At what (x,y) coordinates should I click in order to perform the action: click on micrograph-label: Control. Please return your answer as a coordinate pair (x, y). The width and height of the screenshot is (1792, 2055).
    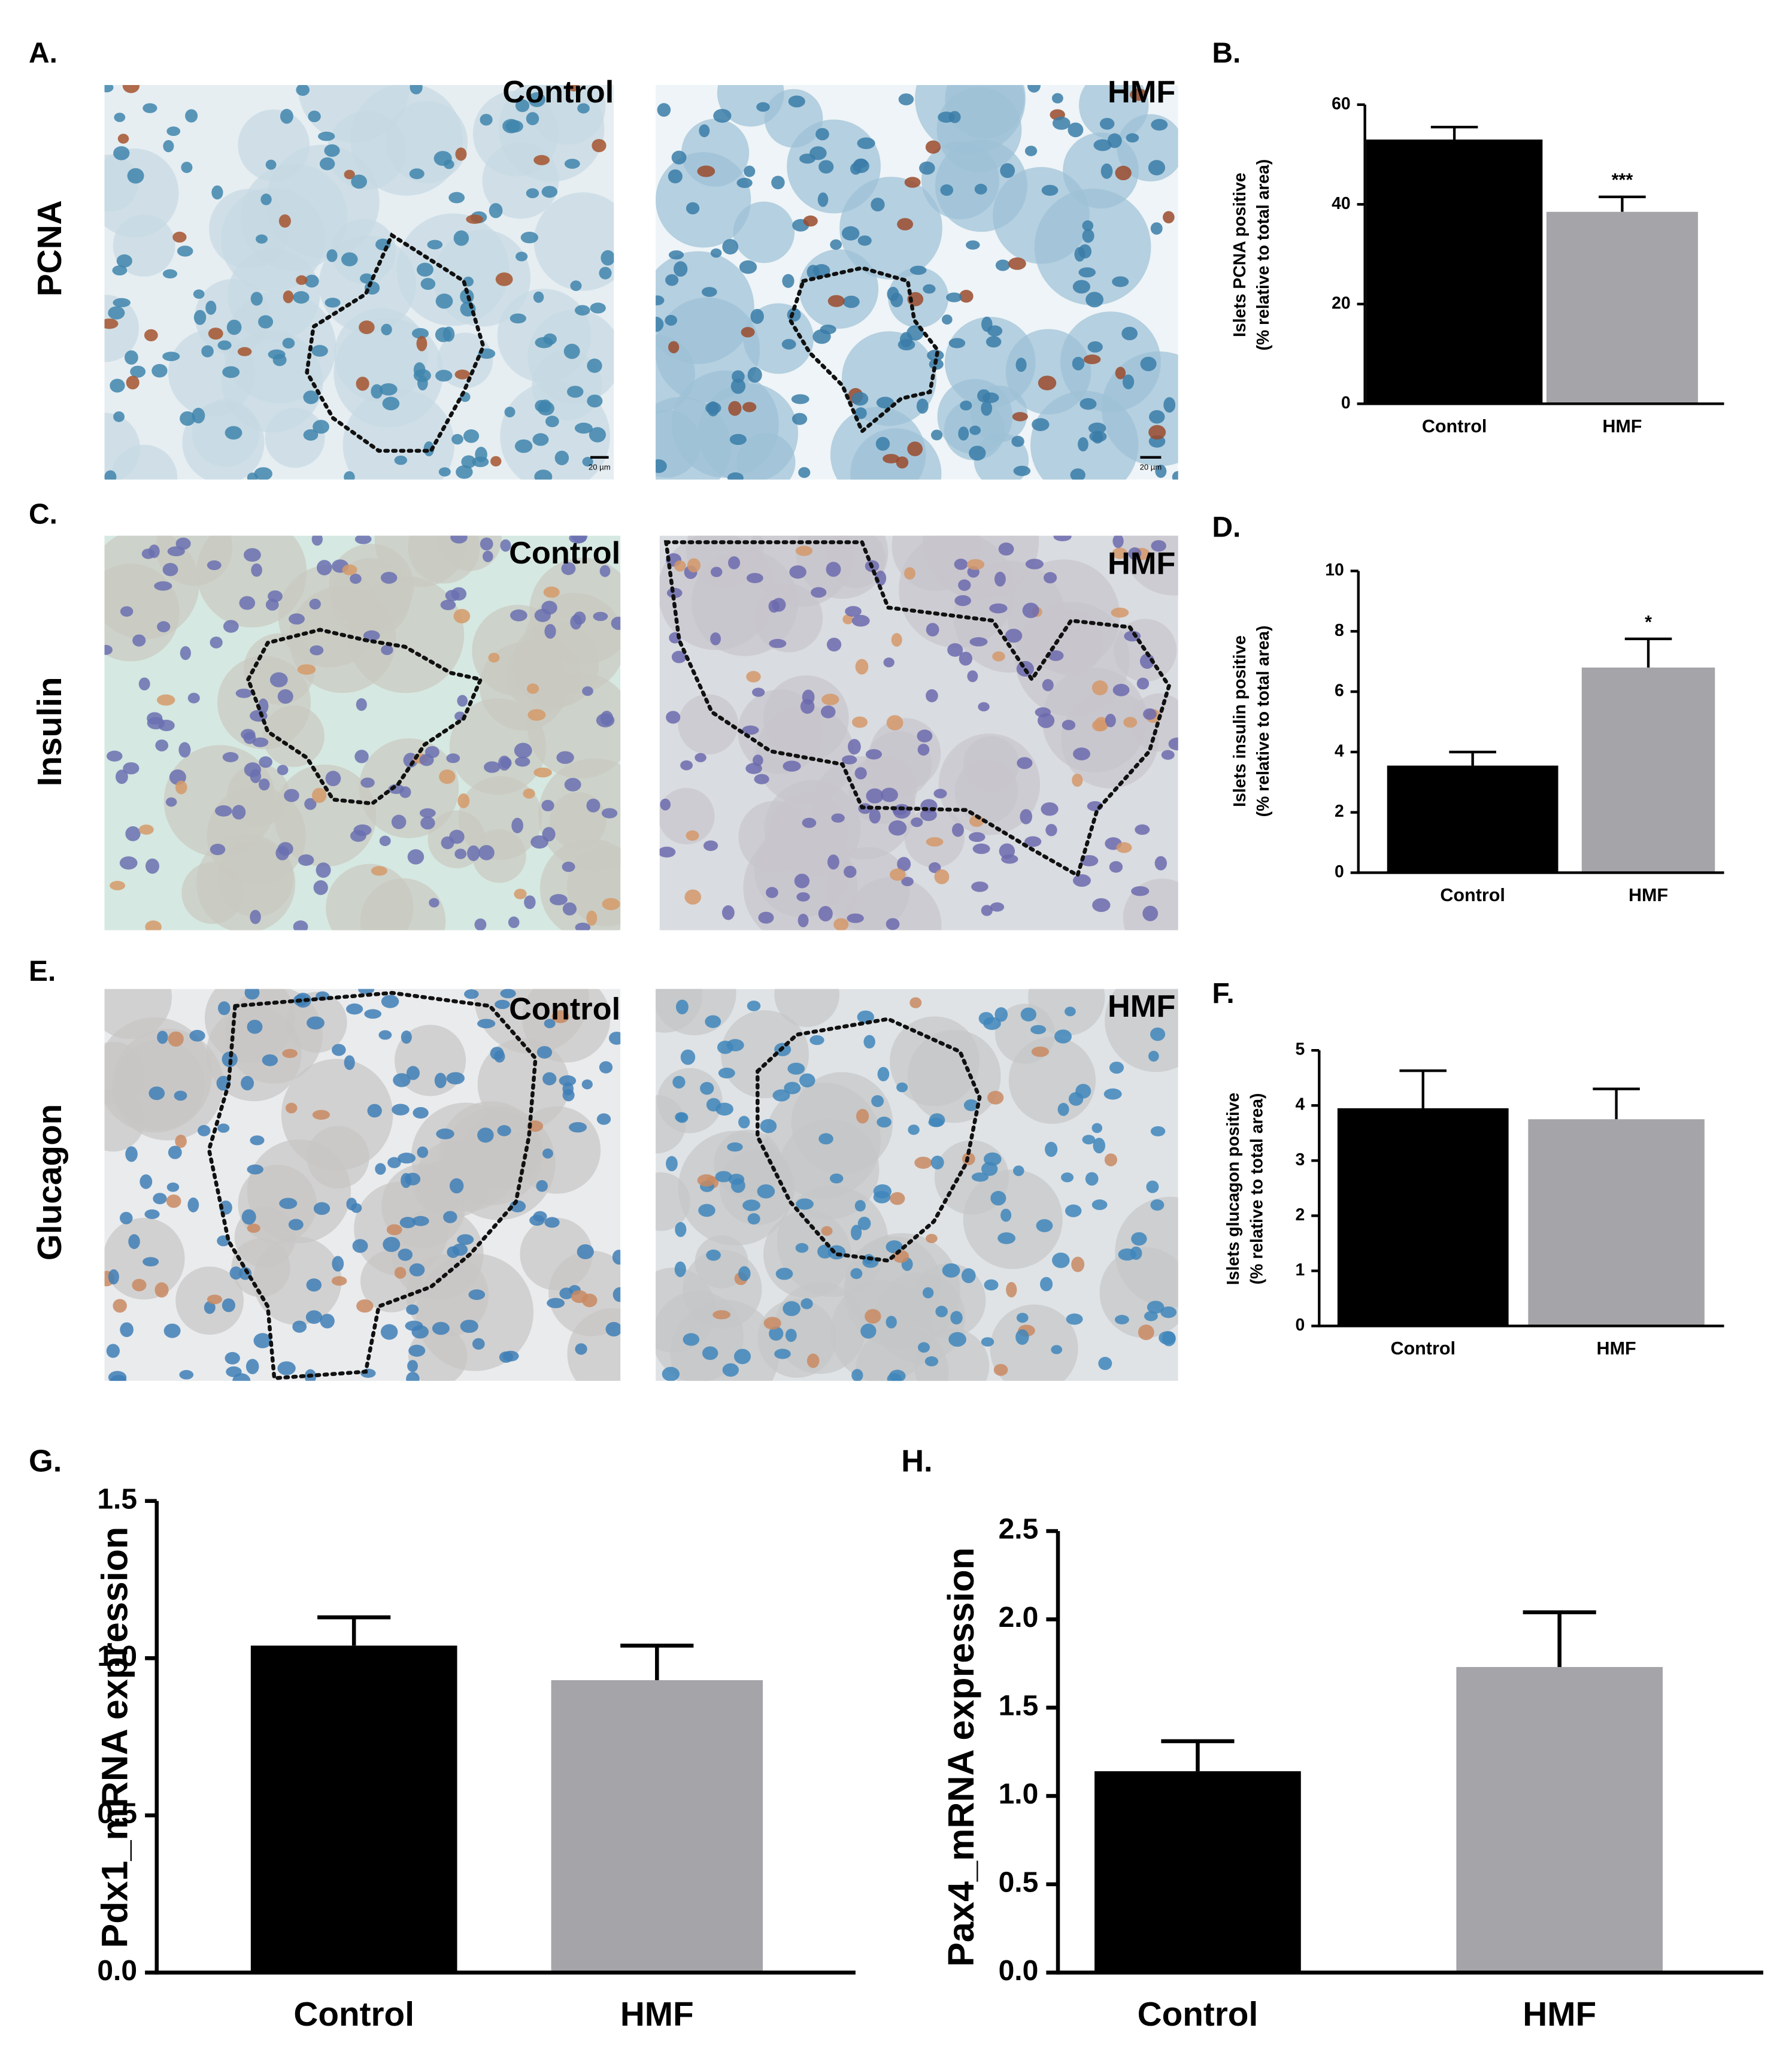
    Looking at the image, I should click on (558, 92).